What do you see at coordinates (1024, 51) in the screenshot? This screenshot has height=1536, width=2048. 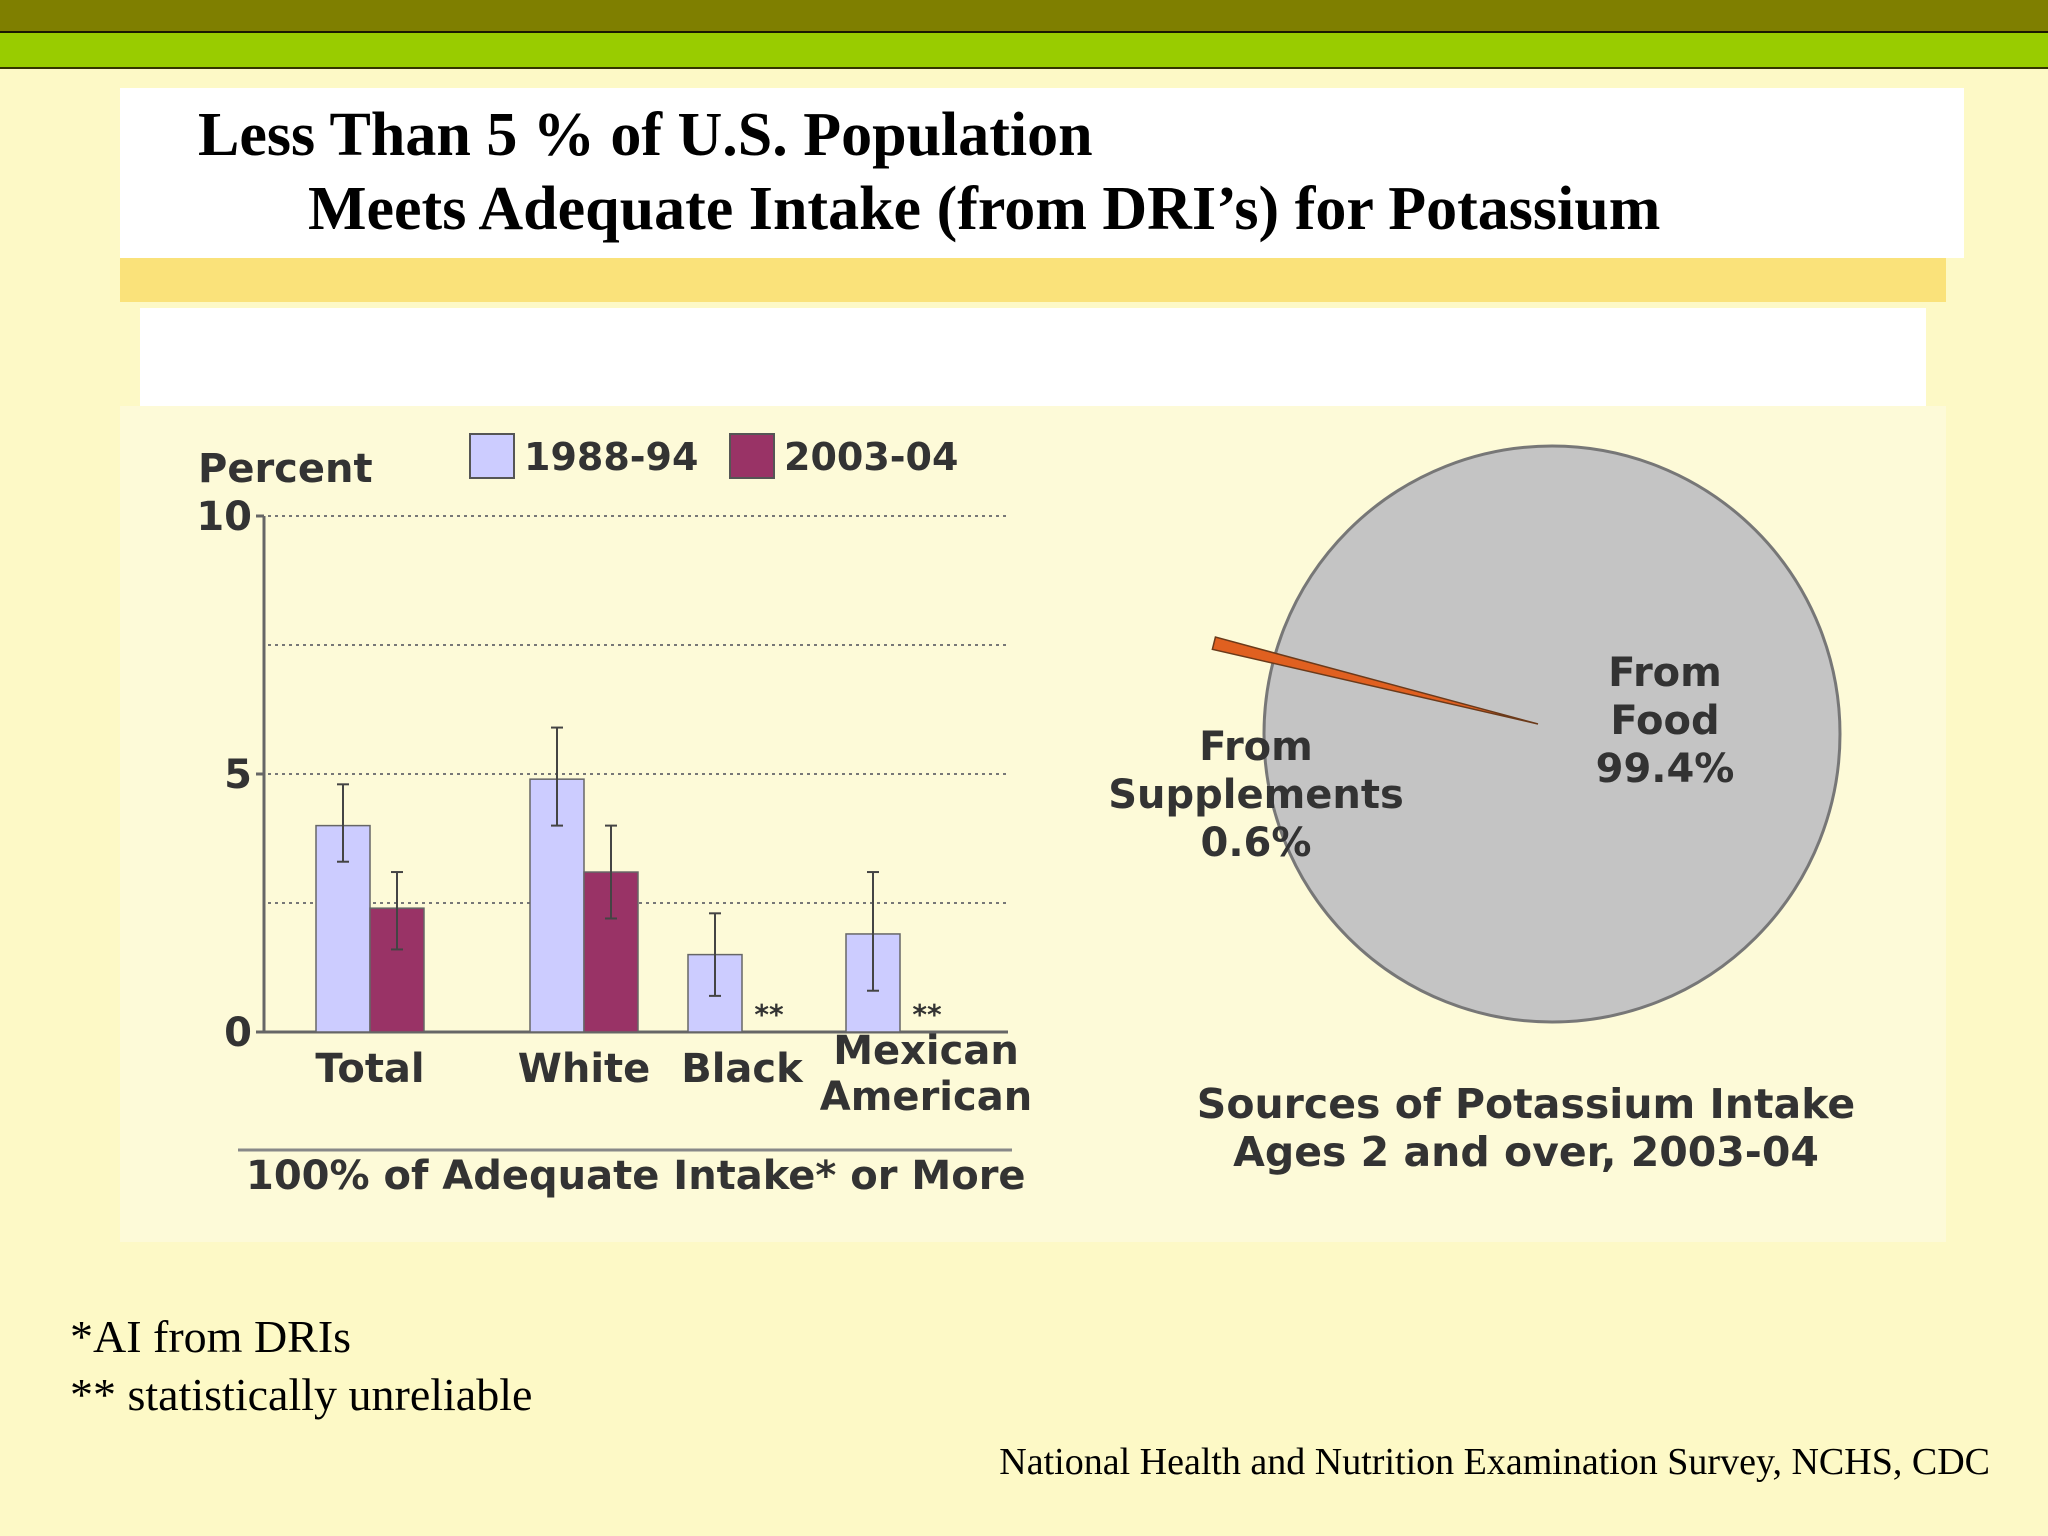 I see `top-band-green` at bounding box center [1024, 51].